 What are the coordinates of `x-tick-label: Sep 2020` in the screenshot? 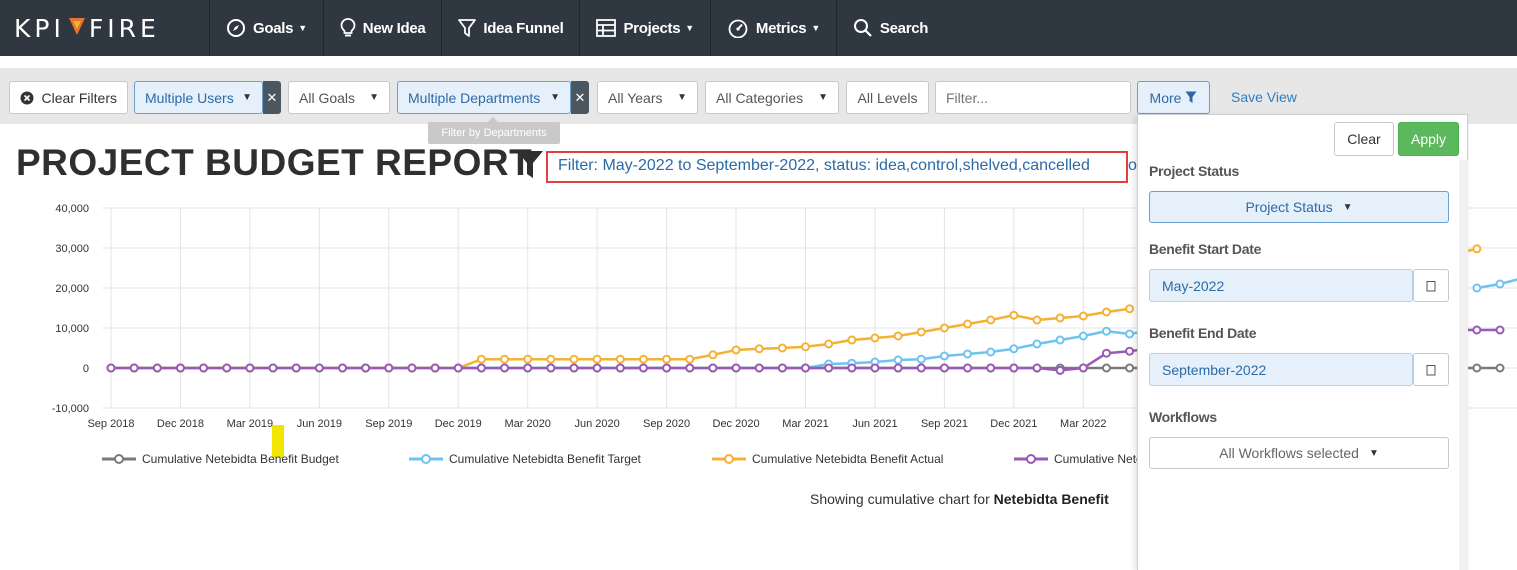 It's located at (666, 424).